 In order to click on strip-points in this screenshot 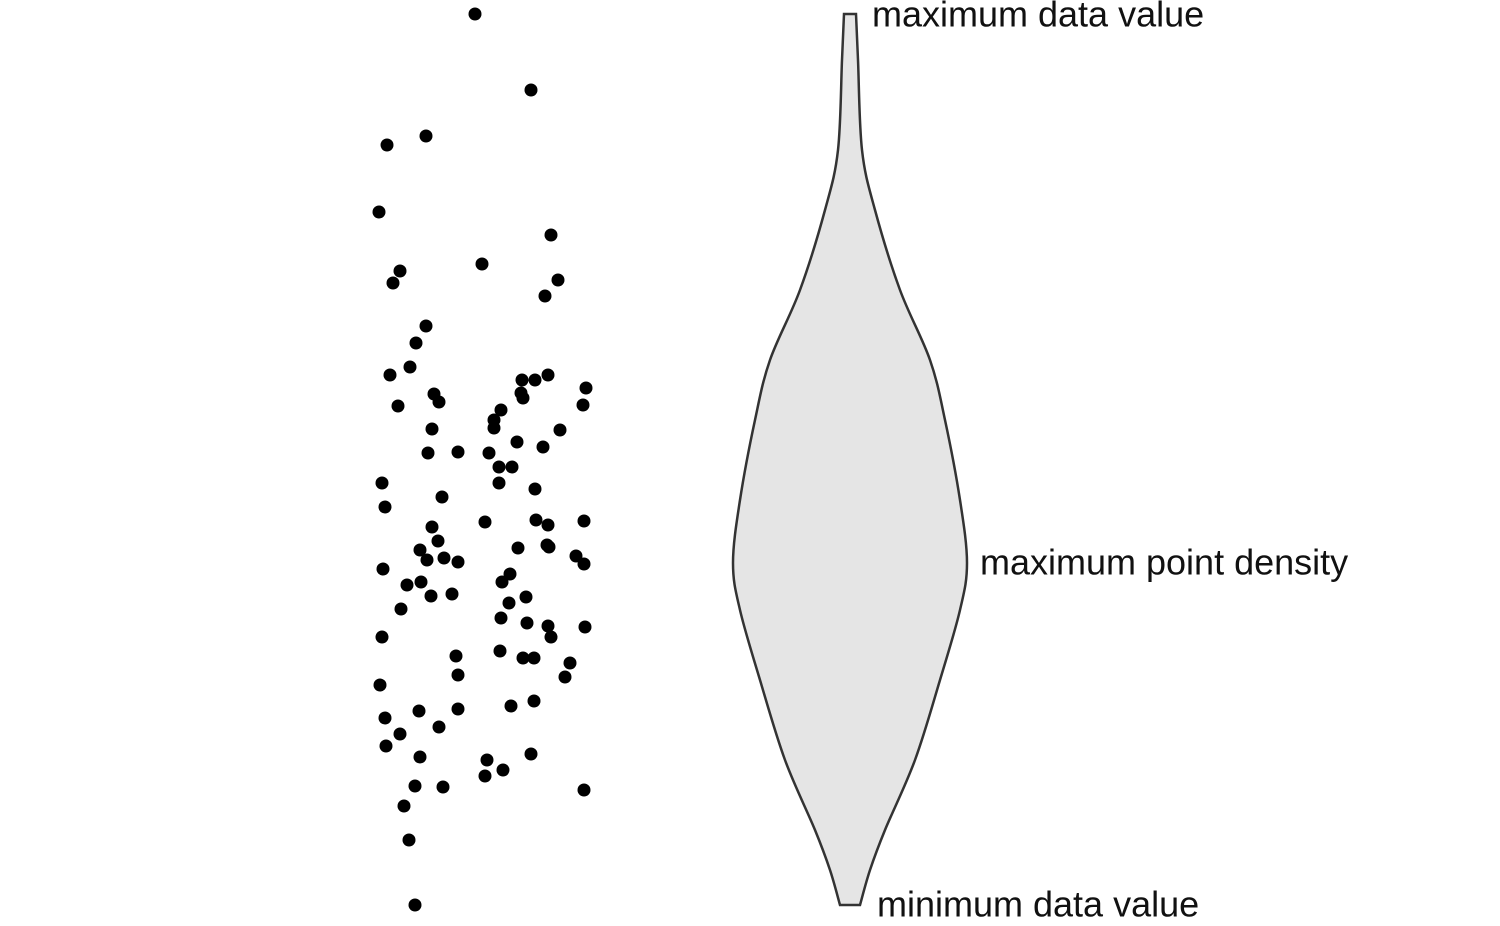, I will do `click(482, 459)`.